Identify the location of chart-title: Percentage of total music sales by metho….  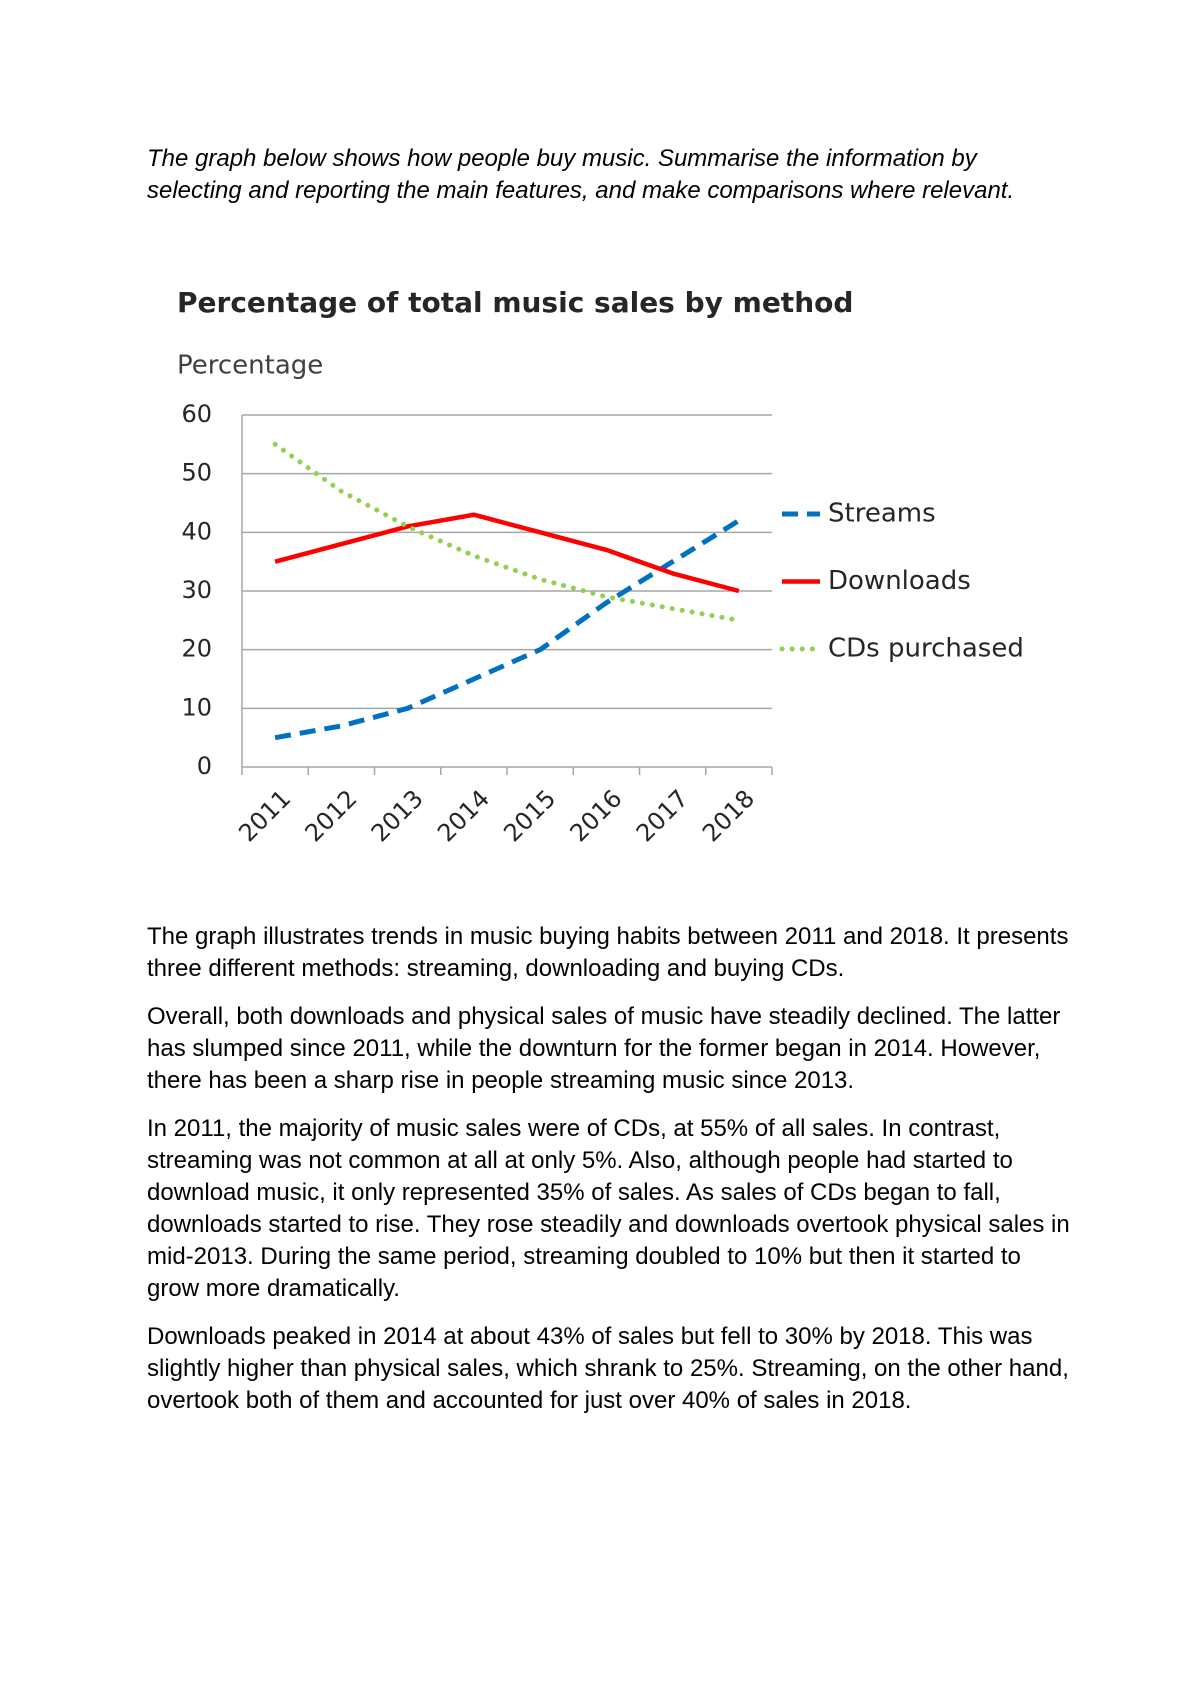
(515, 302).